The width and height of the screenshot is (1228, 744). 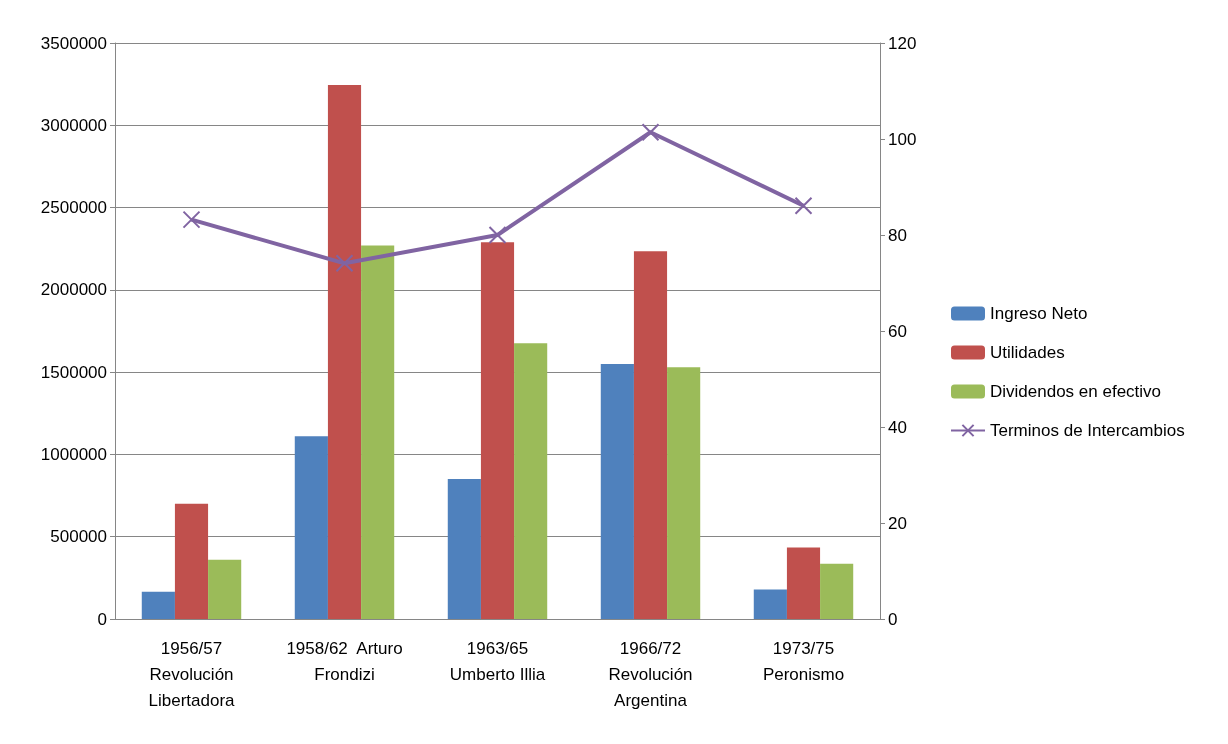 I want to click on y2-tick-label: 40, so click(x=897, y=427).